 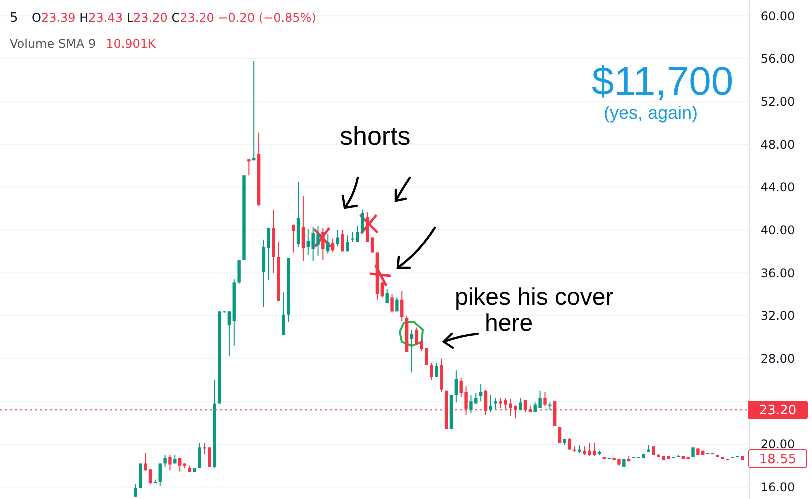 What do you see at coordinates (778, 187) in the screenshot?
I see `y-tick-label: 44.00` at bounding box center [778, 187].